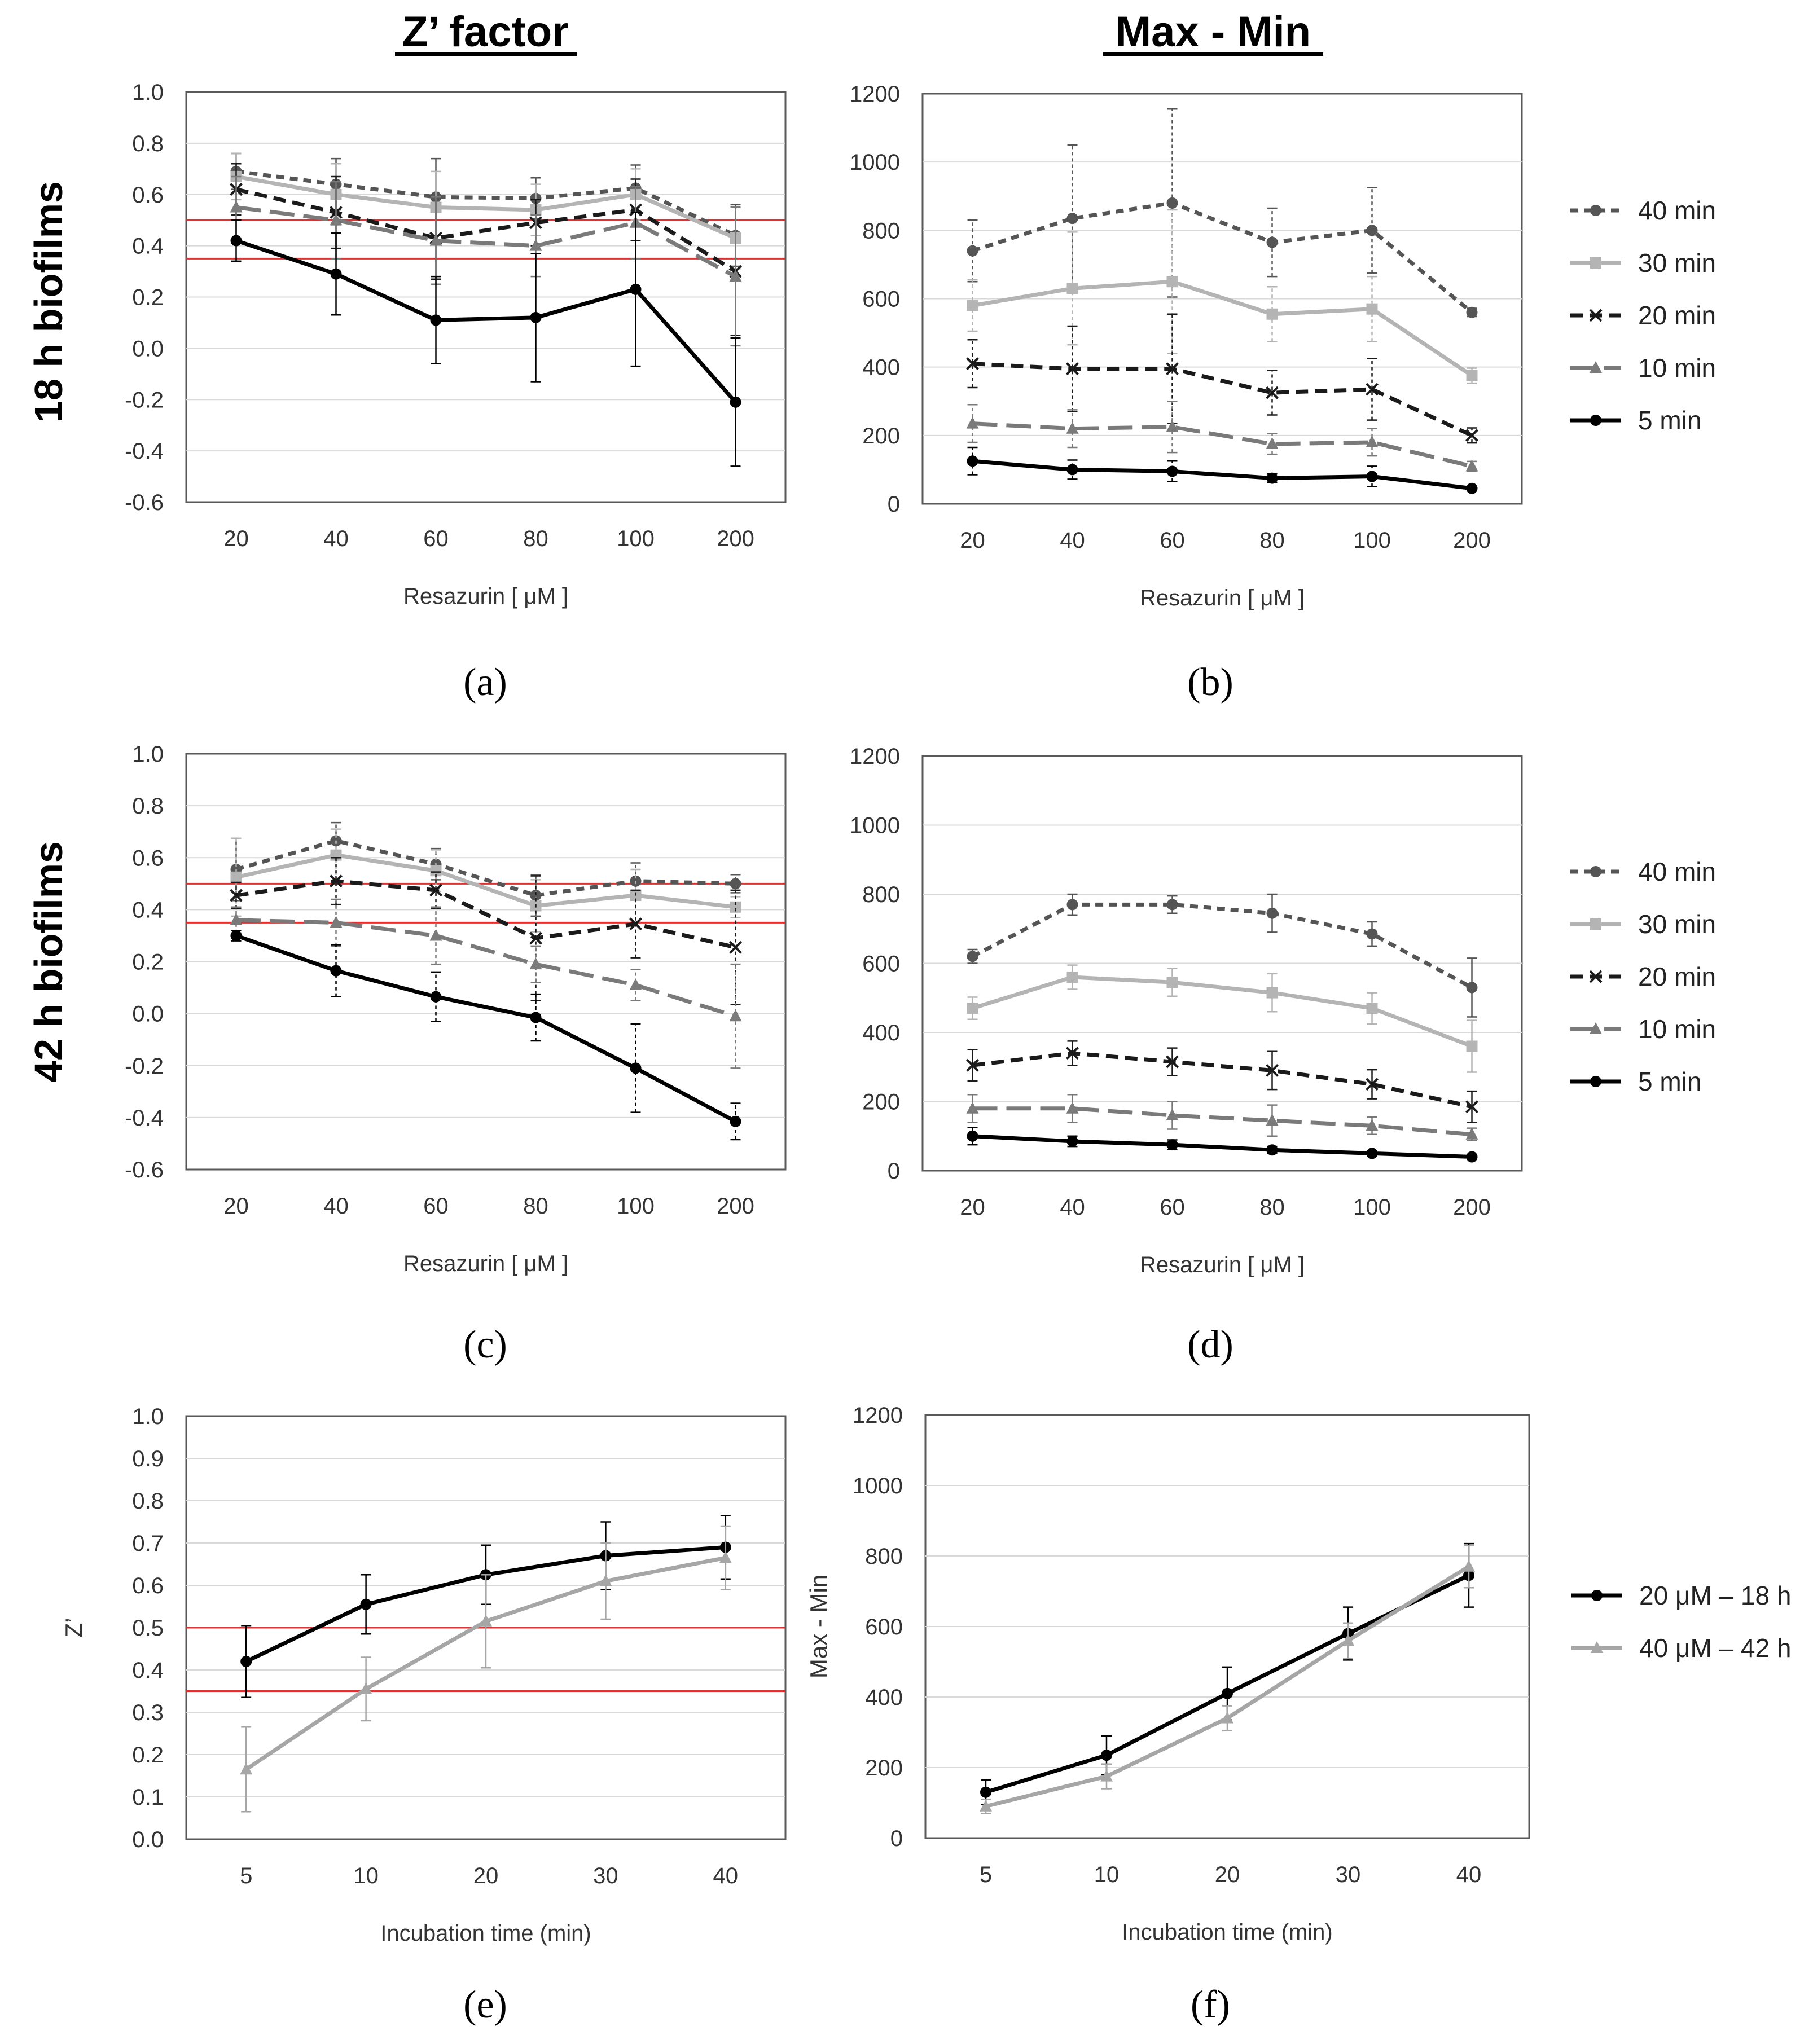 This screenshot has width=1813, height=2044. I want to click on y-tick-label: 0.7, so click(148, 1543).